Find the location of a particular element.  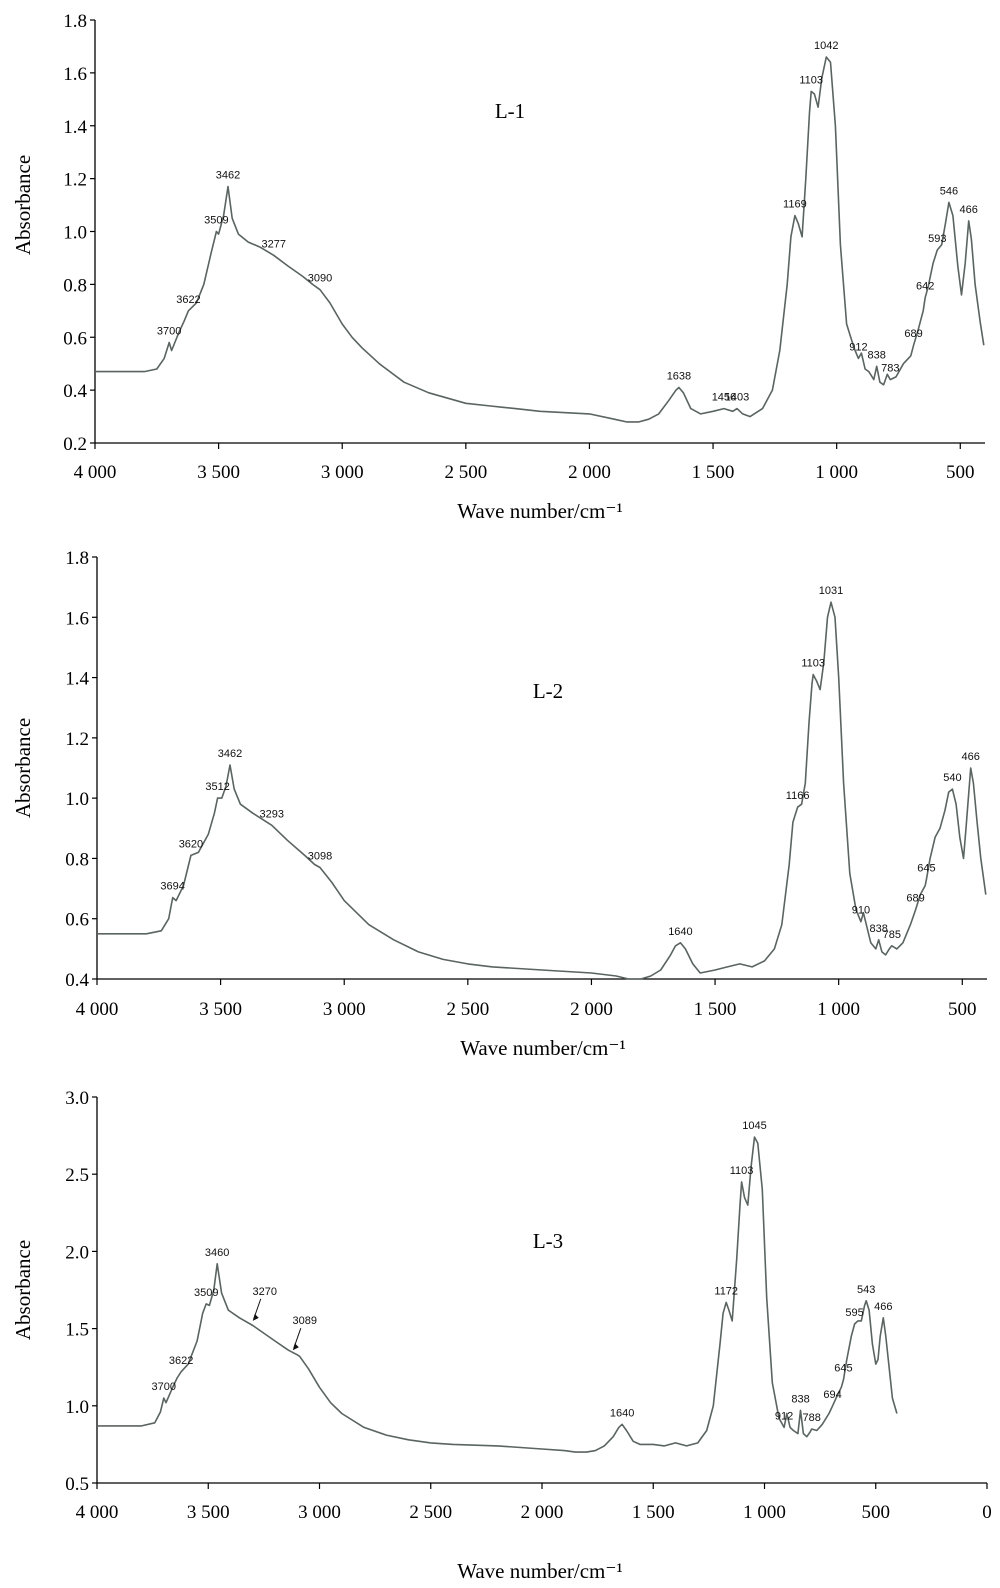

y-tick-label: 2.5 is located at coordinates (77, 1175).